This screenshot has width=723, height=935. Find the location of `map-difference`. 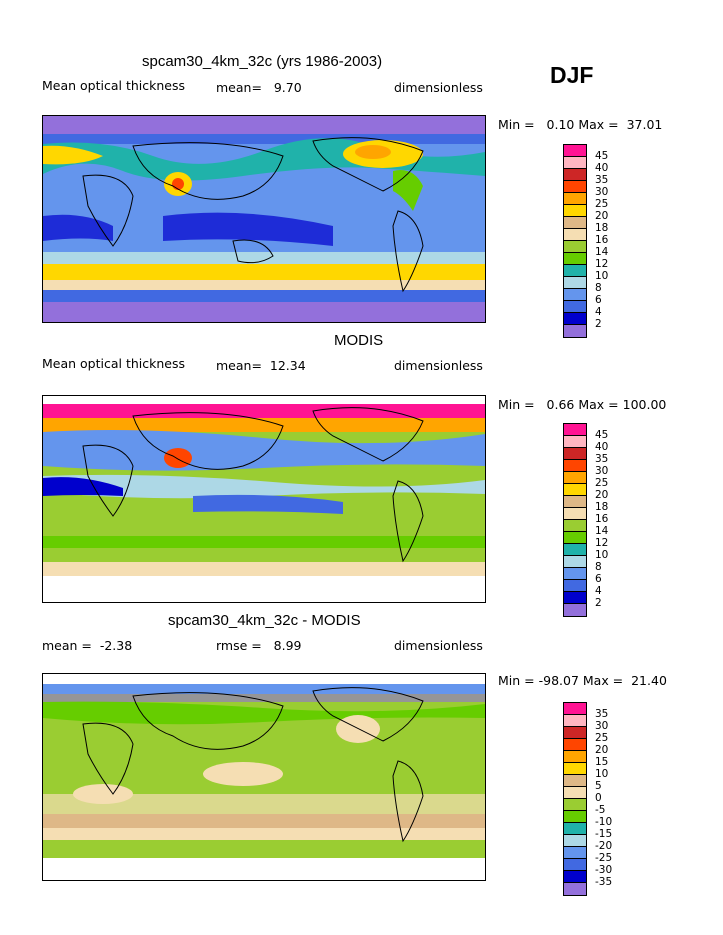

map-difference is located at coordinates (264, 777).